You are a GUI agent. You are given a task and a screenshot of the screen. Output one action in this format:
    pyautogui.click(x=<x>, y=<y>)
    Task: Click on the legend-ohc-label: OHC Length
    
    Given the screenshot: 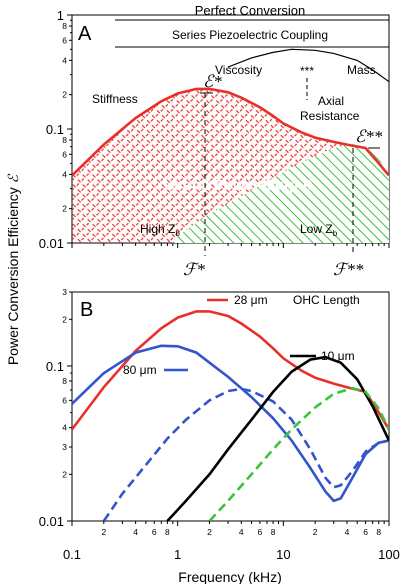 What is the action you would take?
    pyautogui.click(x=326, y=300)
    